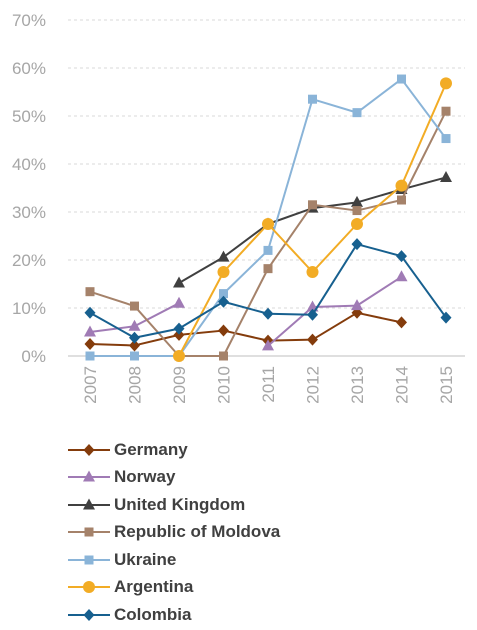 The width and height of the screenshot is (477, 630). I want to click on legend-label: Argentina, so click(154, 587).